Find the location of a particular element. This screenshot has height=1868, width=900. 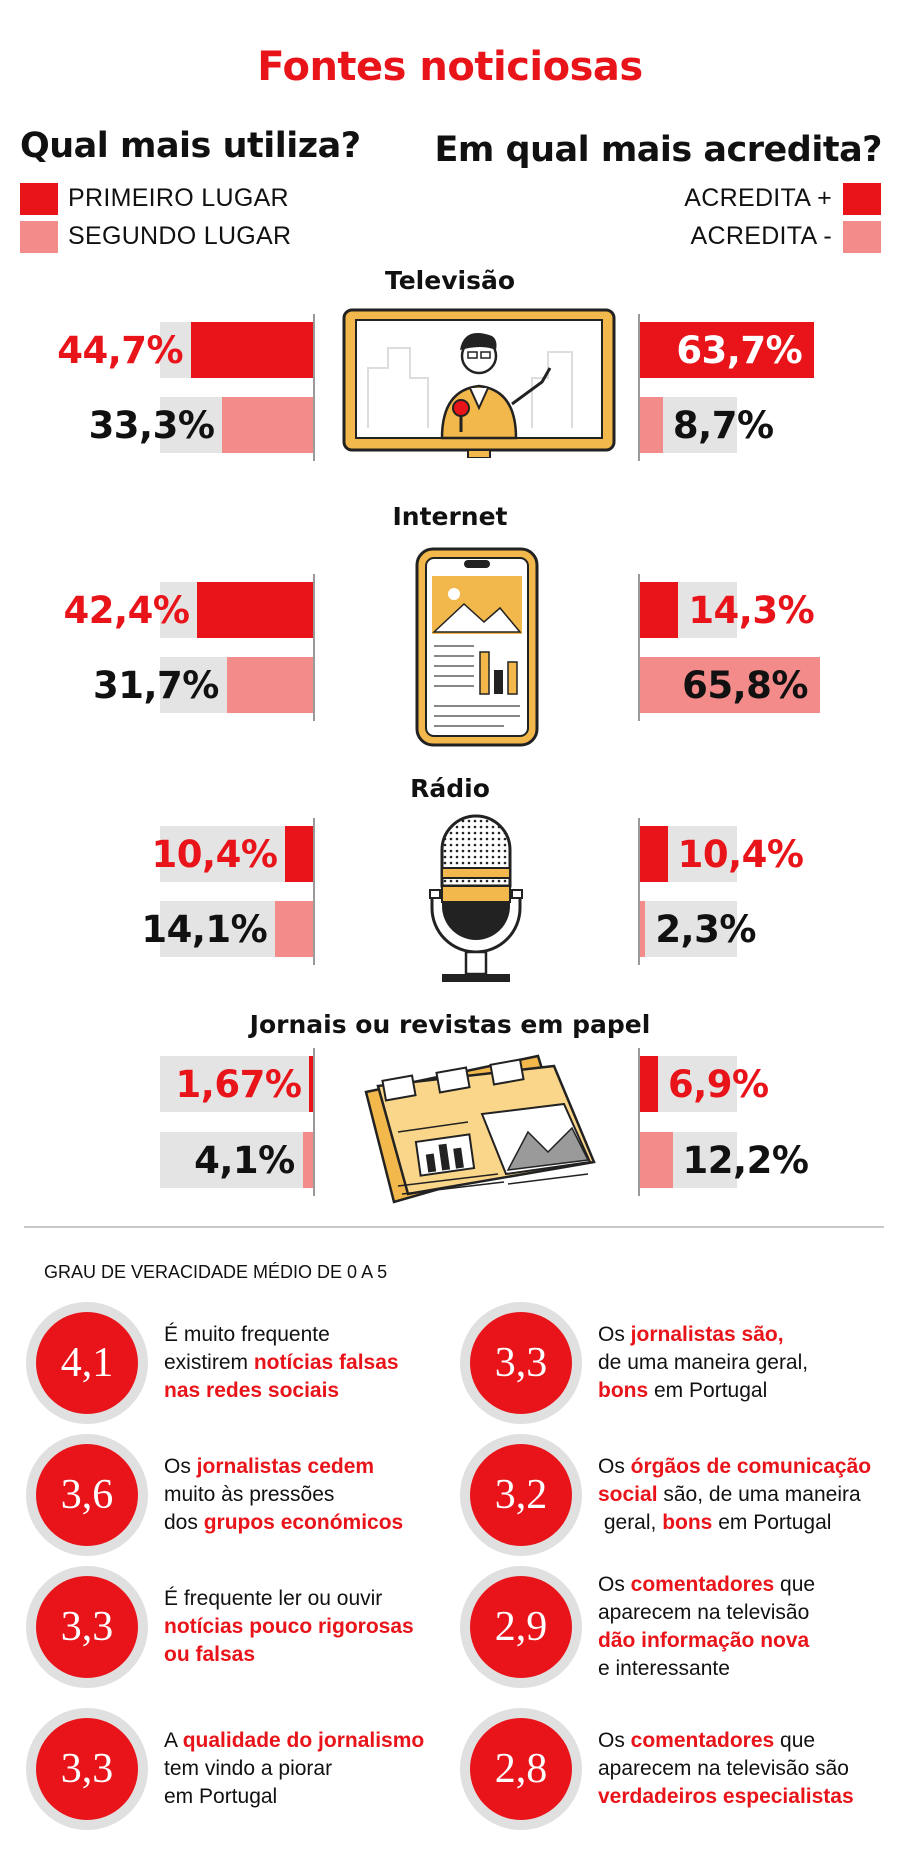

category-label: Jornais ou revistas em papel is located at coordinates (450, 1024).